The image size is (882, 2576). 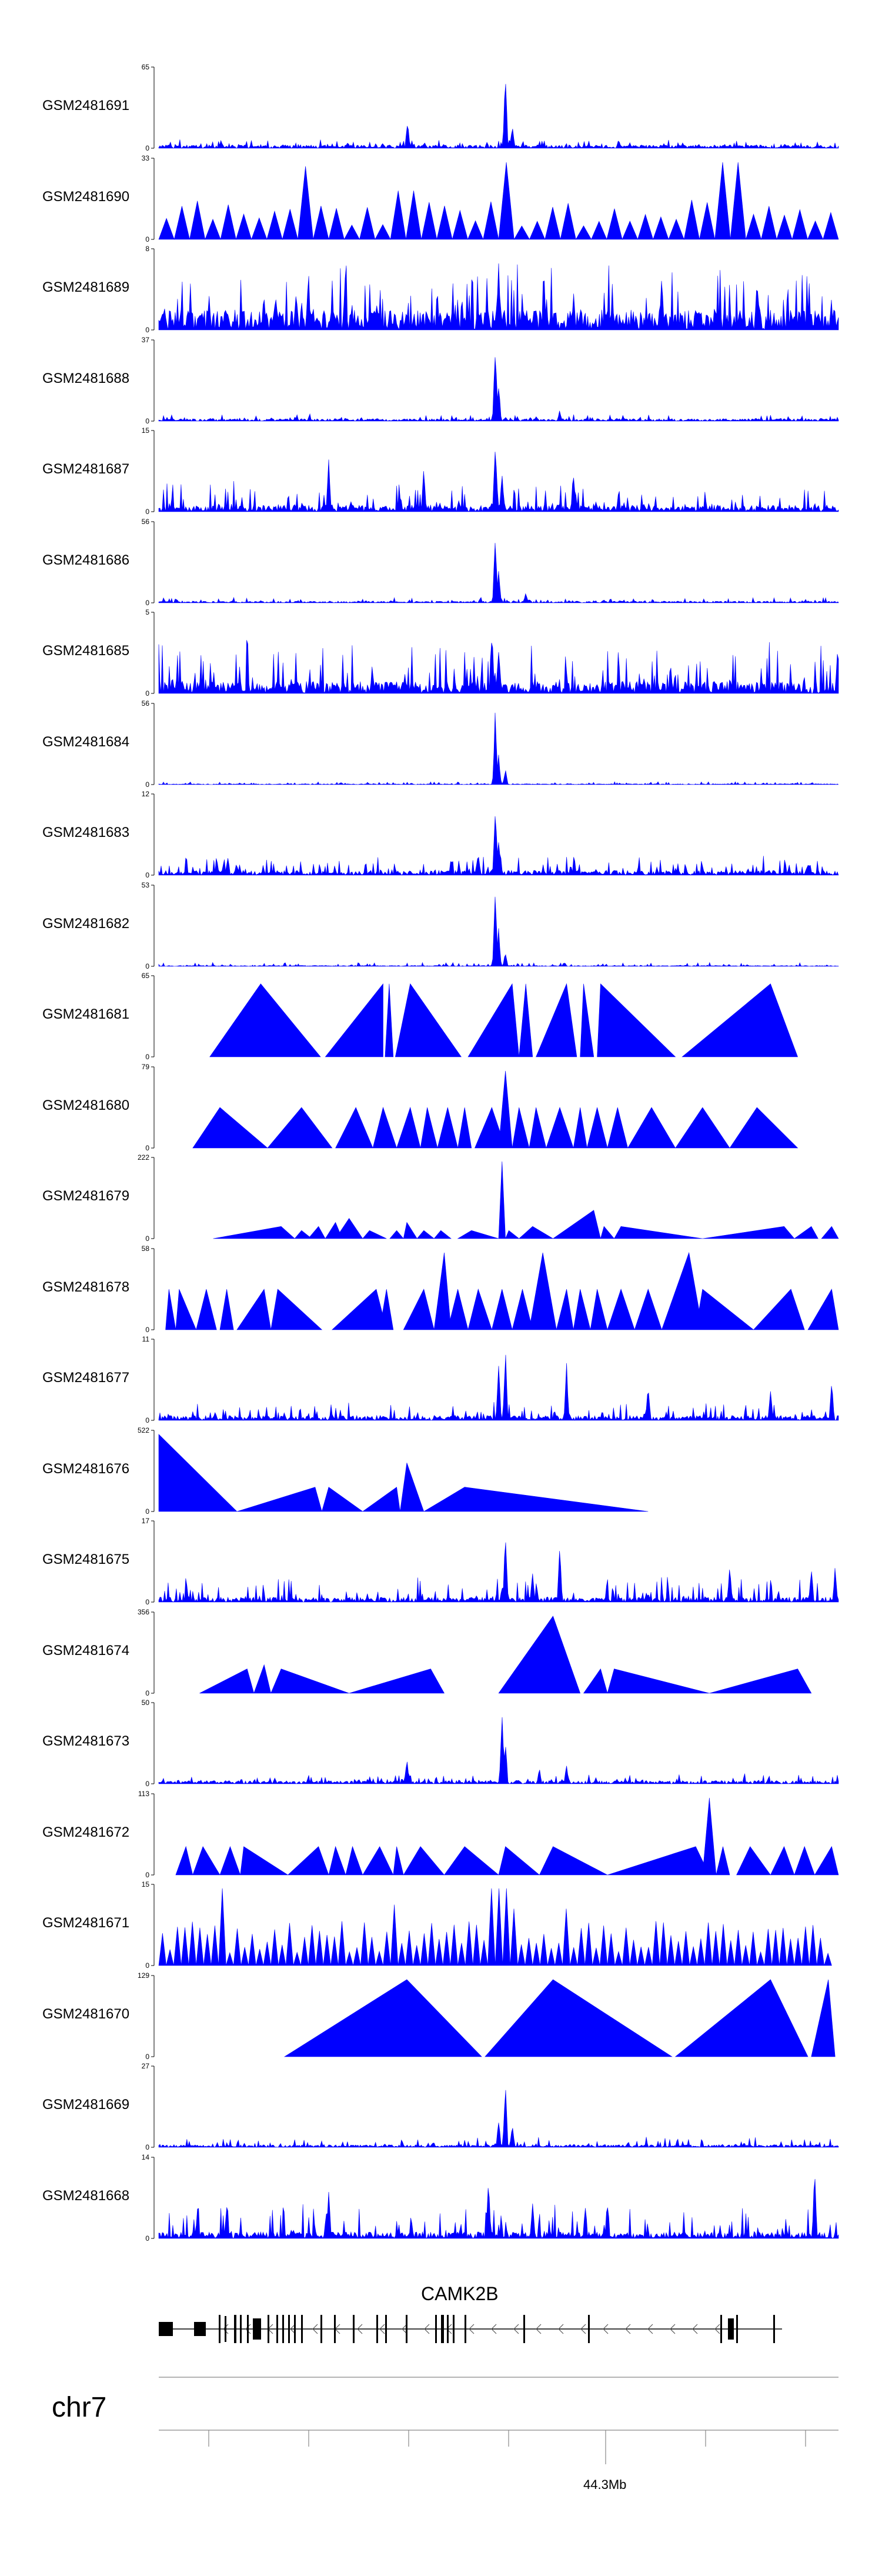 I want to click on track-plot-svg: 33 0, so click(x=490, y=198).